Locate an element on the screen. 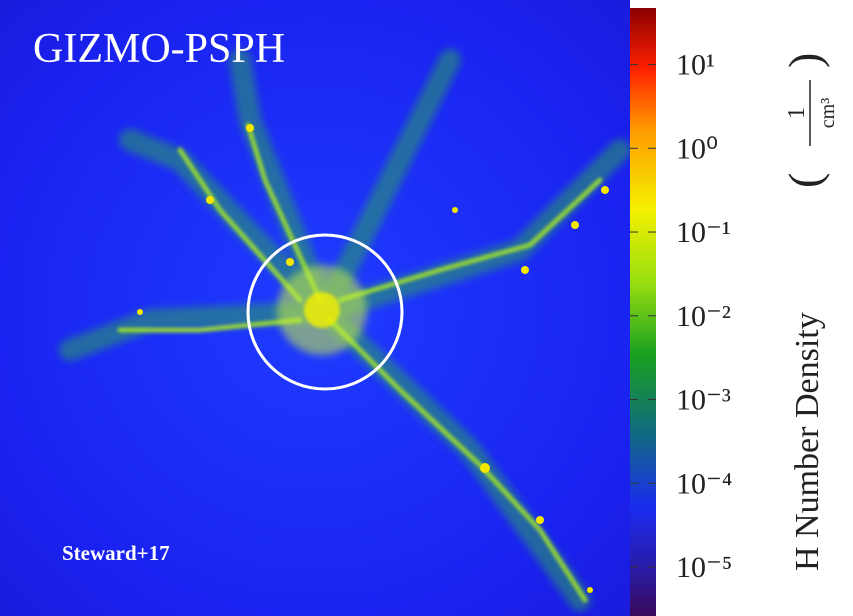 The width and height of the screenshot is (853, 616). unit-numerator: 1 is located at coordinates (797, 113).